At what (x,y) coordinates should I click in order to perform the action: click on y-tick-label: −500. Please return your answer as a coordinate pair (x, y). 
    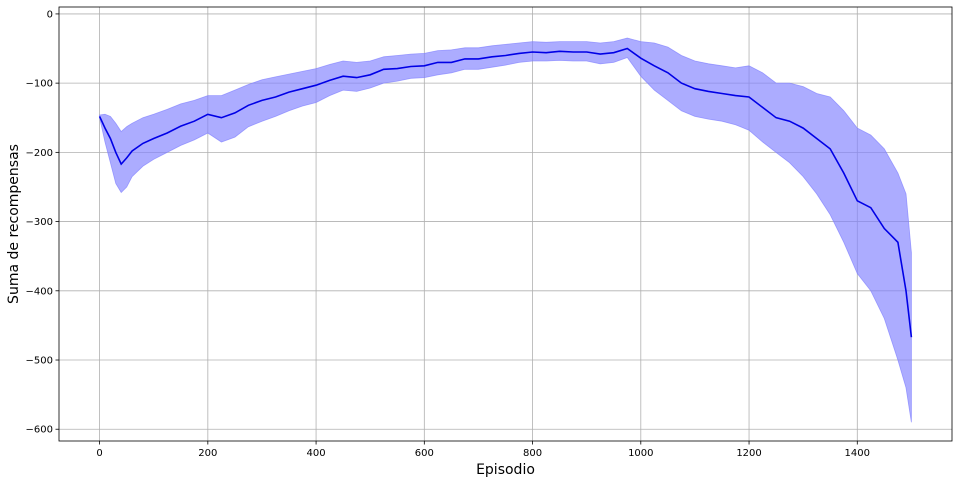
    Looking at the image, I should click on (39, 361).